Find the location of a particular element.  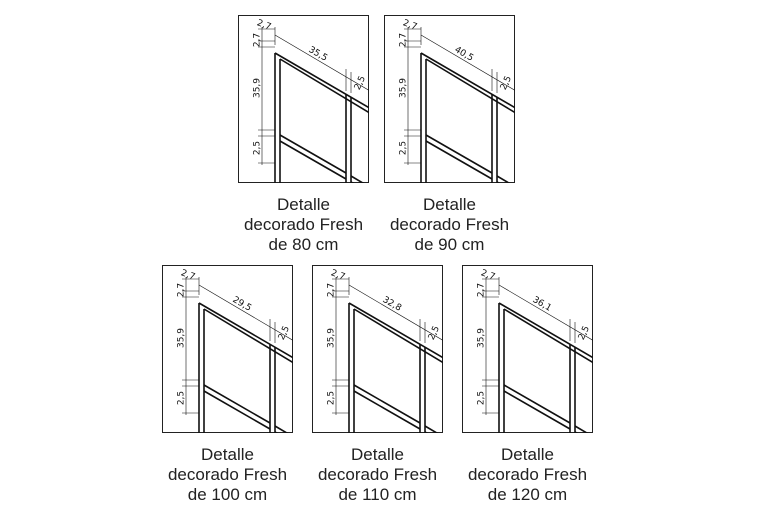

detail-panel: 2,72,740,52,535,92,5 is located at coordinates (449, 99).